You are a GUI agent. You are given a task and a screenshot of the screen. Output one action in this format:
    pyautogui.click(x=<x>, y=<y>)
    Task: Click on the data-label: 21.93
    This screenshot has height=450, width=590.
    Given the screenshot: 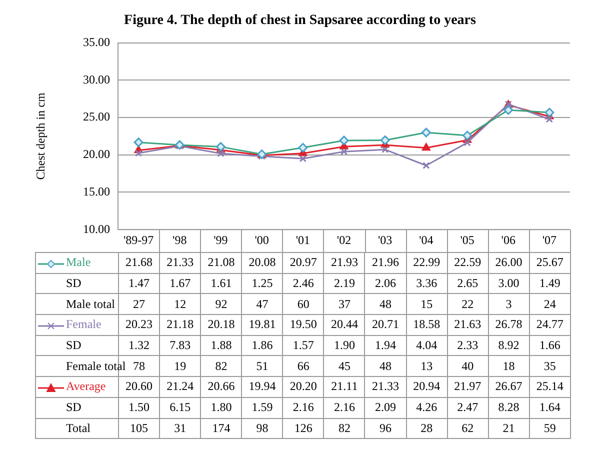 What is the action you would take?
    pyautogui.click(x=344, y=263)
    